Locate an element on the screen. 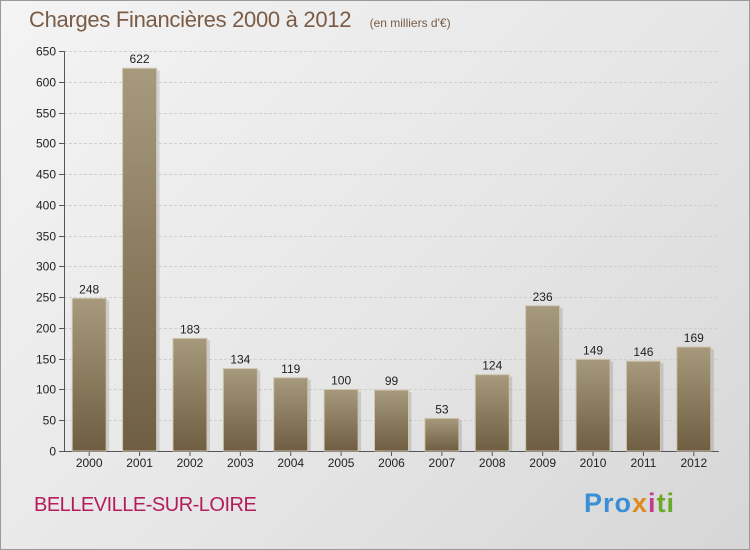 The height and width of the screenshot is (550, 750). logo-part-2: x is located at coordinates (640, 503).